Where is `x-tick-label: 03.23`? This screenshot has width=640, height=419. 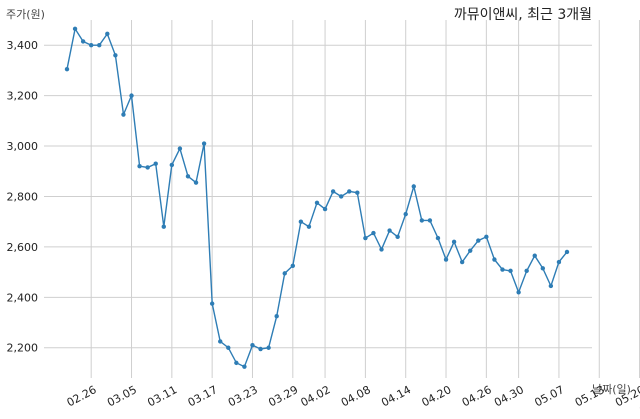 x-tick-label: 03.23 is located at coordinates (243, 396).